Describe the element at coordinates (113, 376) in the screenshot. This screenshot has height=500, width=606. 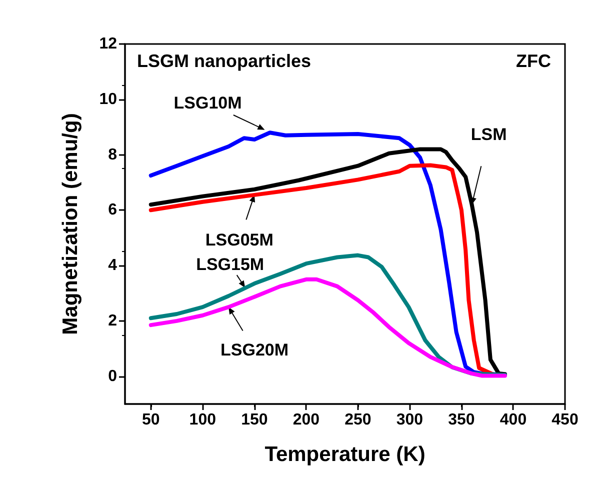
I see `y-tick-label: 0` at that location.